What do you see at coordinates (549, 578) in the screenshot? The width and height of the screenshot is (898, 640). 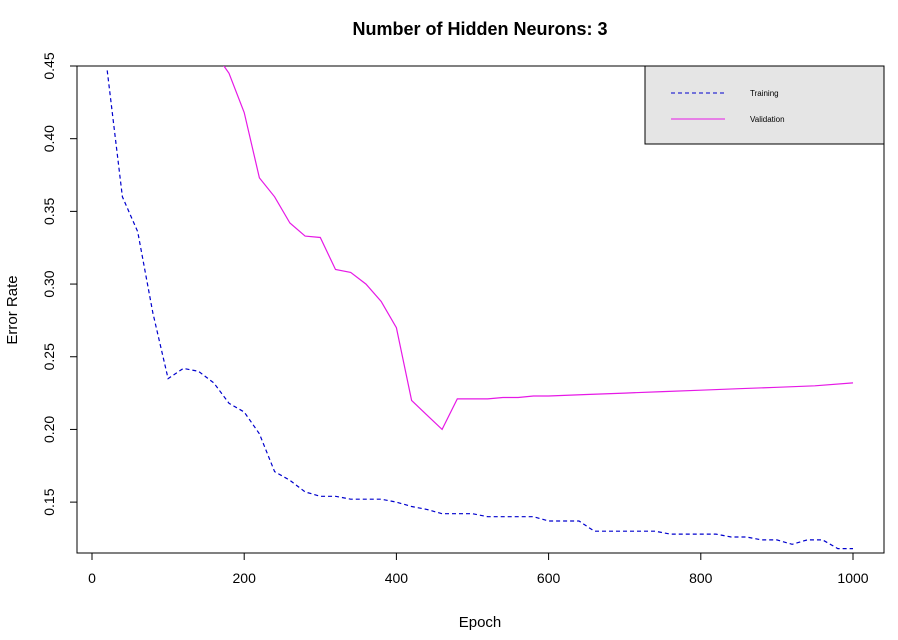 I see `x-tick-label: 600` at bounding box center [549, 578].